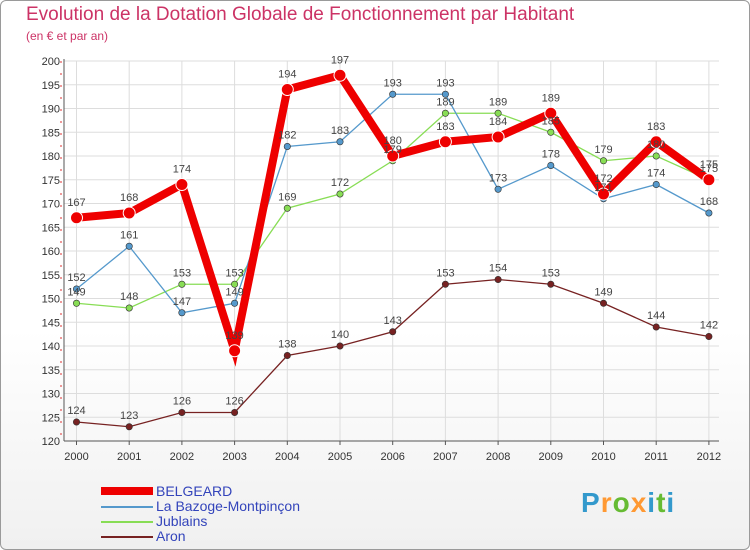  I want to click on y-tick-label: 160, so click(51, 252).